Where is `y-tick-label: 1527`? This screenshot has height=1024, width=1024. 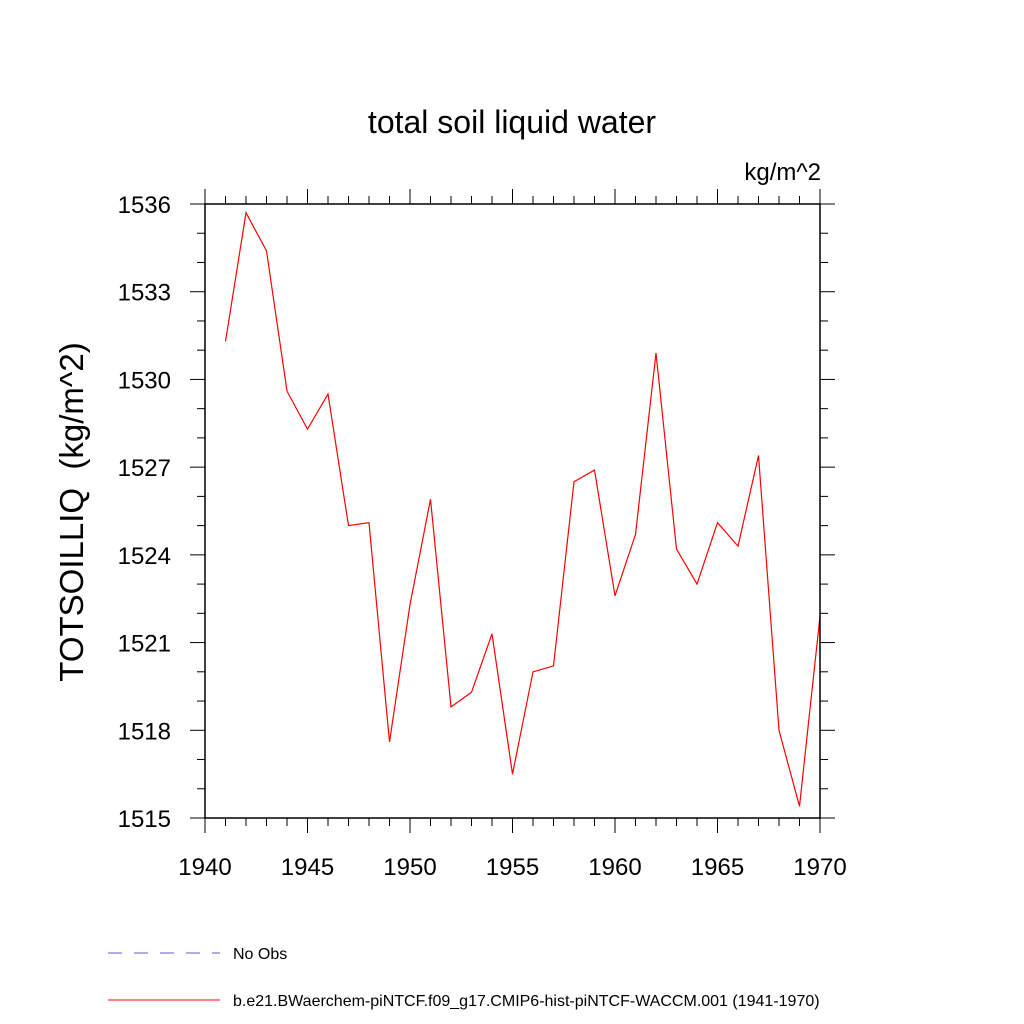 y-tick-label: 1527 is located at coordinates (144, 468).